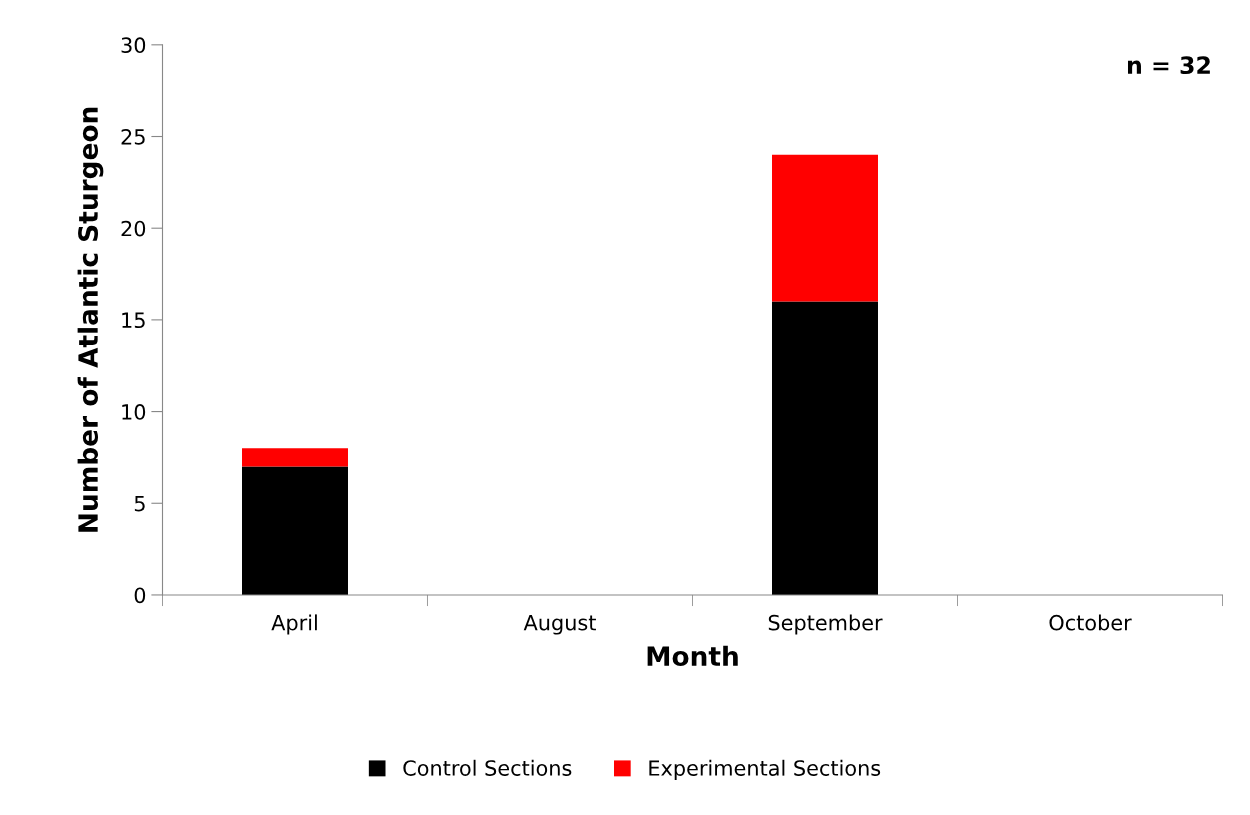 The height and width of the screenshot is (815, 1250). What do you see at coordinates (765, 769) in the screenshot?
I see `legend-label: Experimental Sections` at bounding box center [765, 769].